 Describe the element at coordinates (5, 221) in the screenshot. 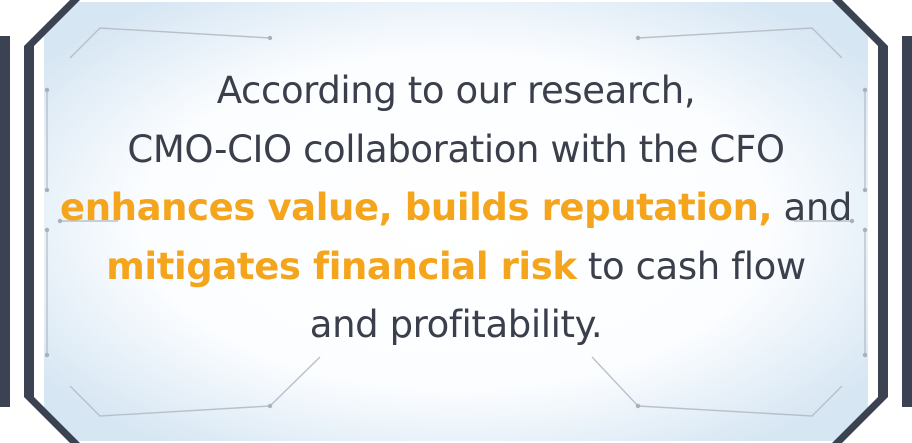

I see `left-edge-bar` at that location.